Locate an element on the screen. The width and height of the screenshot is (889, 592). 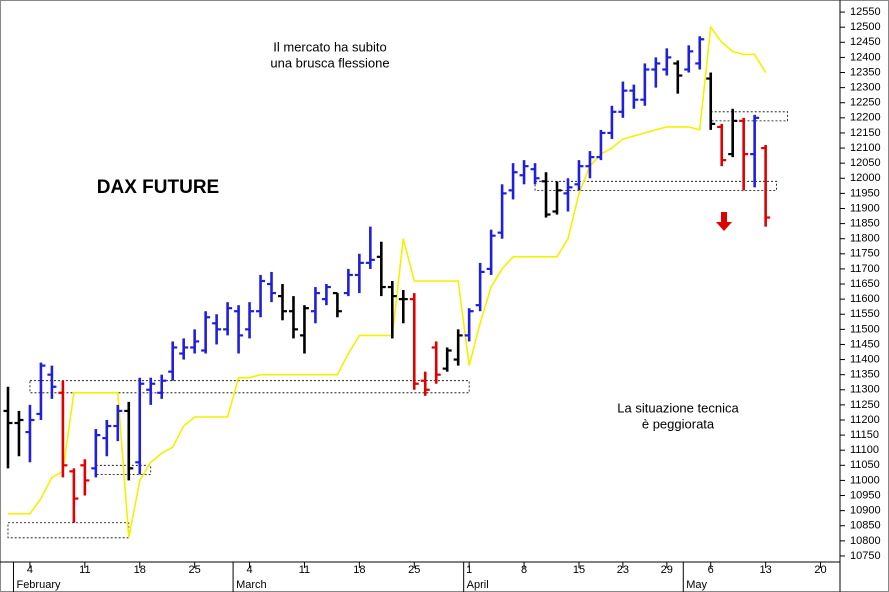
month-label: February is located at coordinates (38, 585).